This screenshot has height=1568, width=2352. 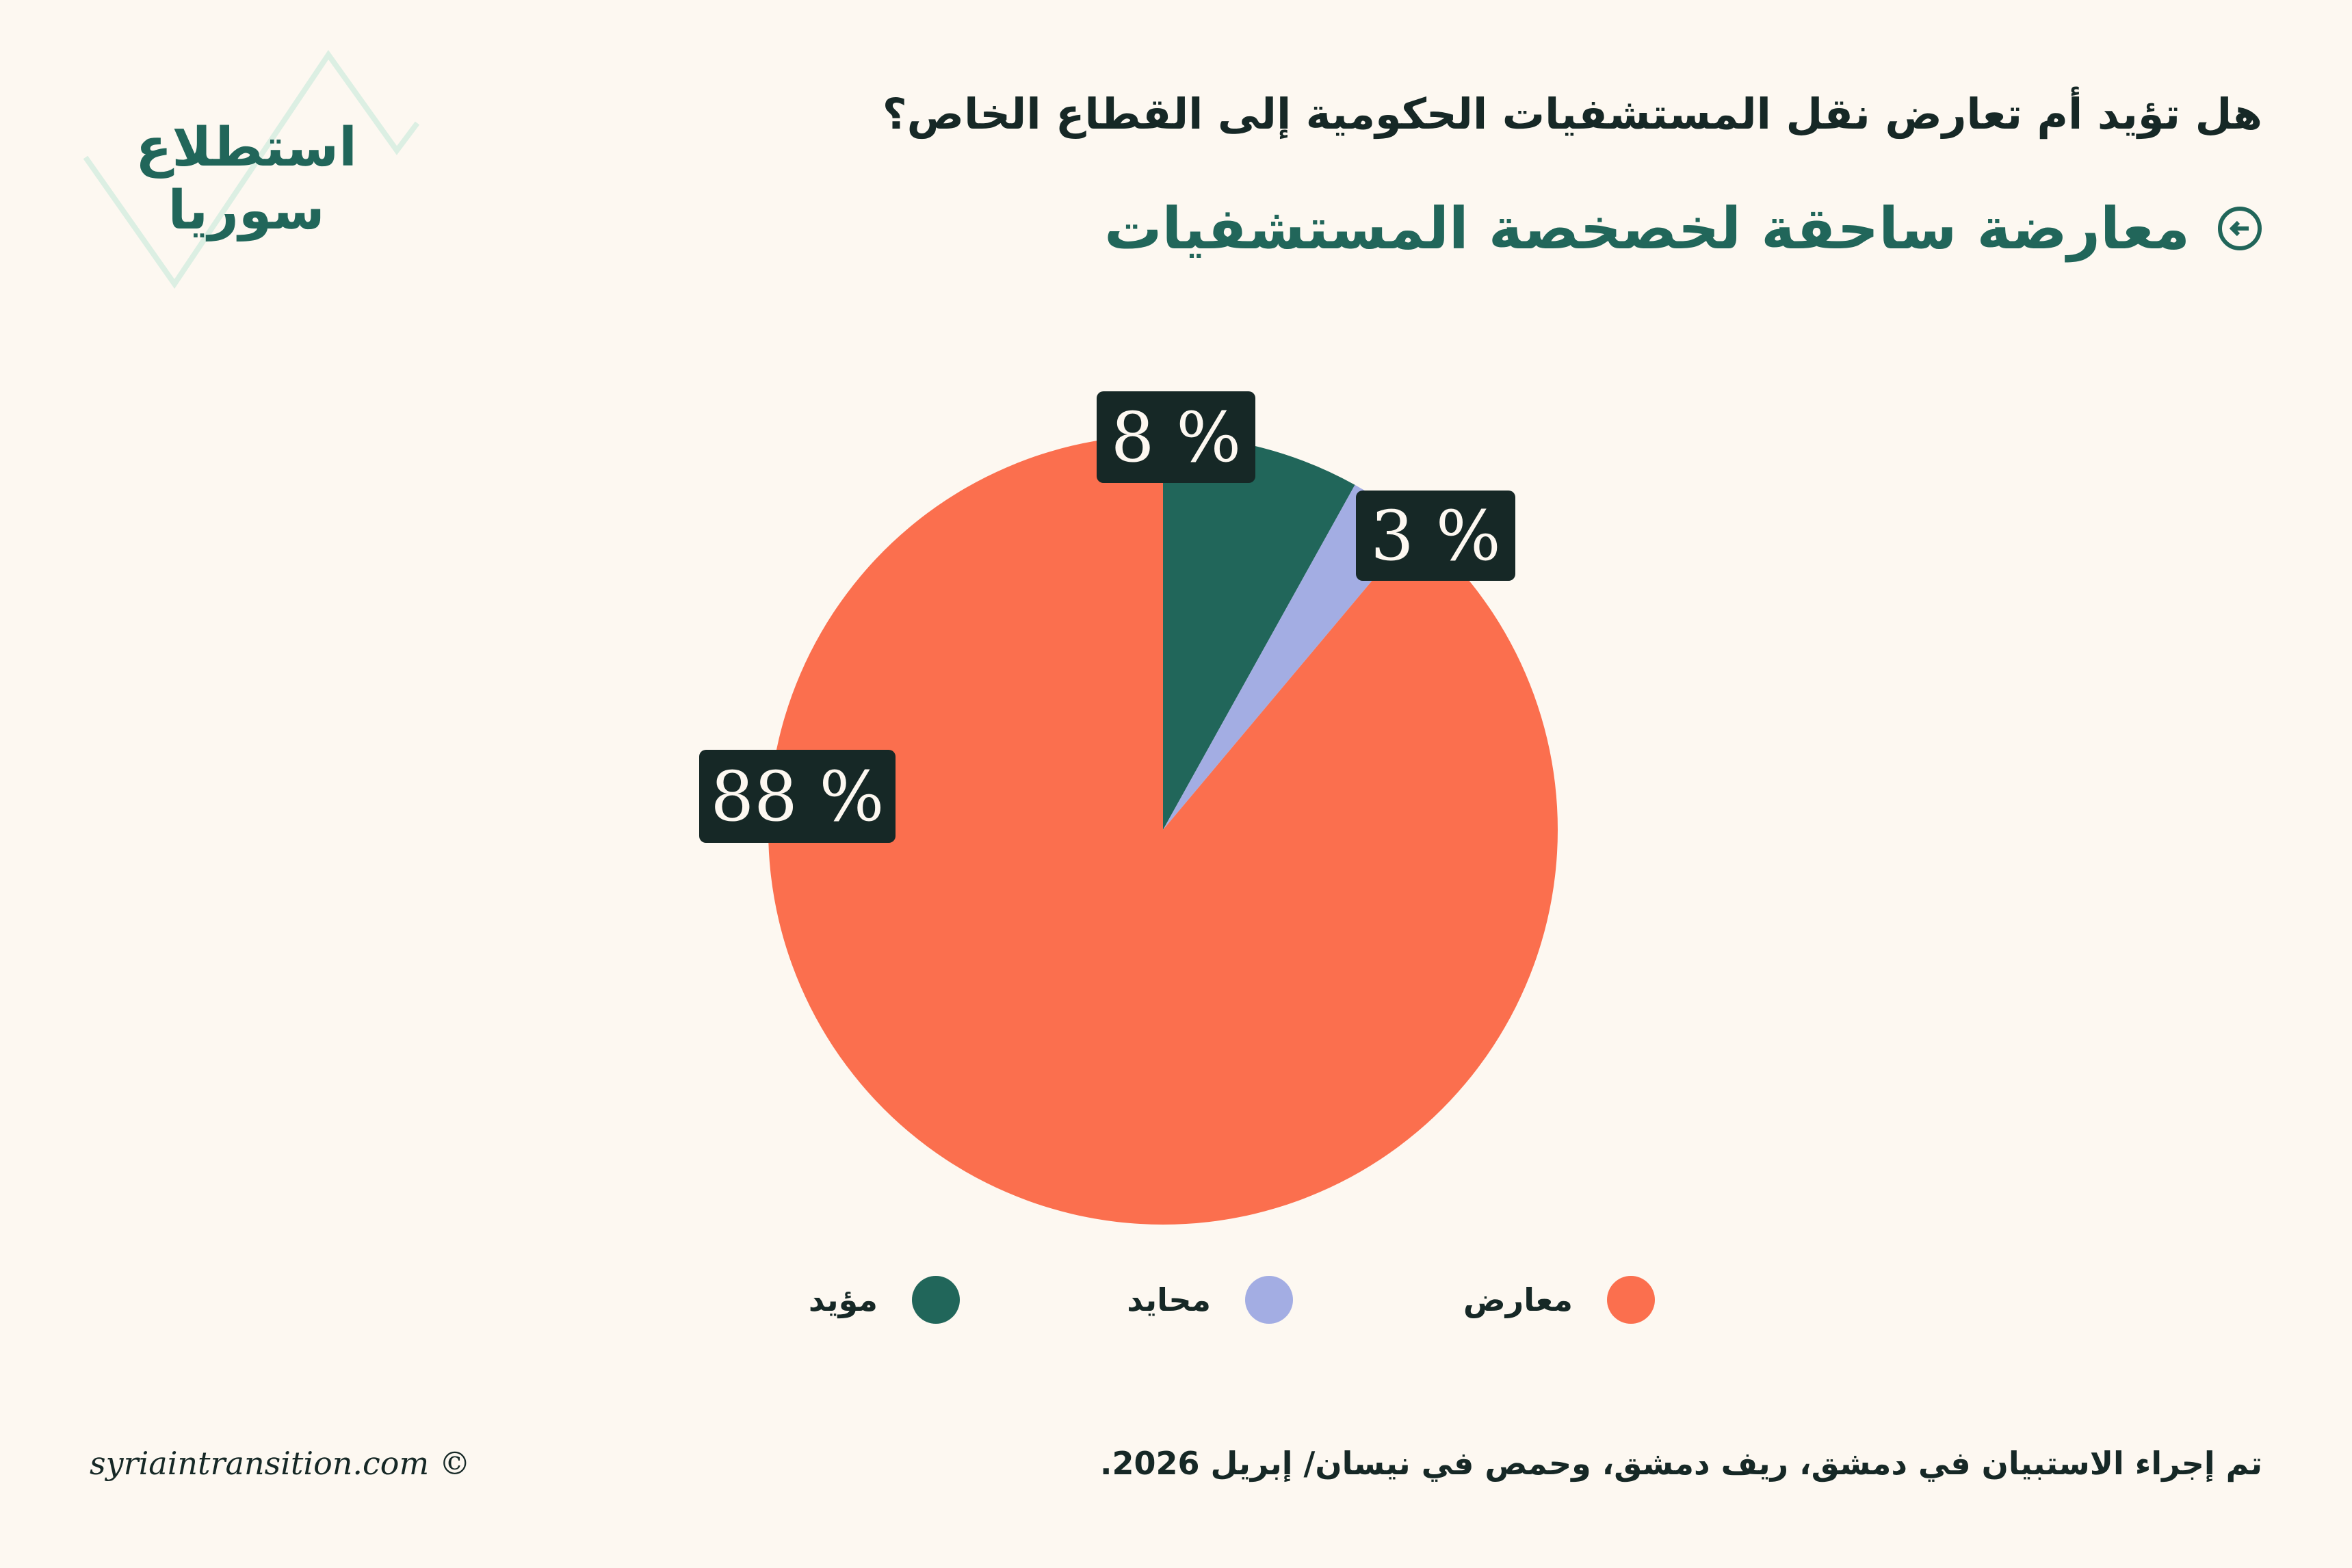 What do you see at coordinates (1631, 1300) in the screenshot?
I see `legend-swatch-oppose` at bounding box center [1631, 1300].